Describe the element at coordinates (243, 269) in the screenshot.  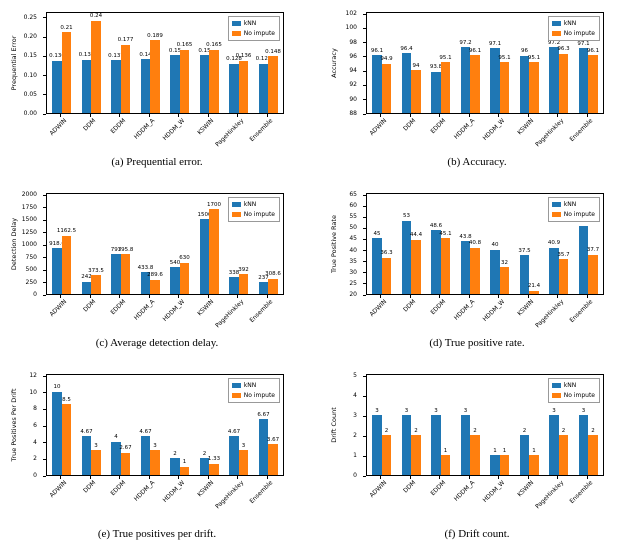
I see `bar-value-label: 392` at that location.